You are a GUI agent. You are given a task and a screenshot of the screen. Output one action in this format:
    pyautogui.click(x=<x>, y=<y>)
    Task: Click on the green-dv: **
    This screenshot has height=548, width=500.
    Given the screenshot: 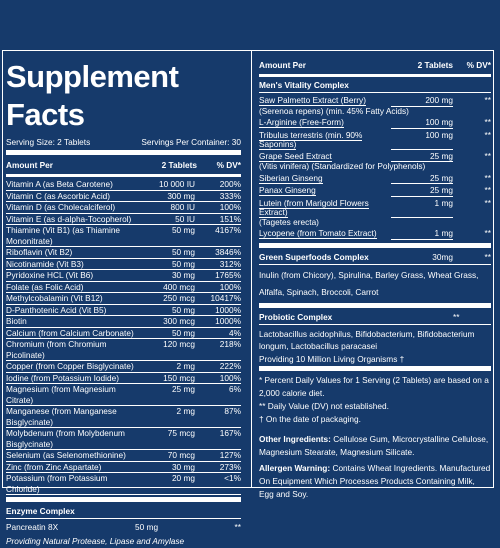 What is the action you would take?
    pyautogui.click(x=487, y=256)
    